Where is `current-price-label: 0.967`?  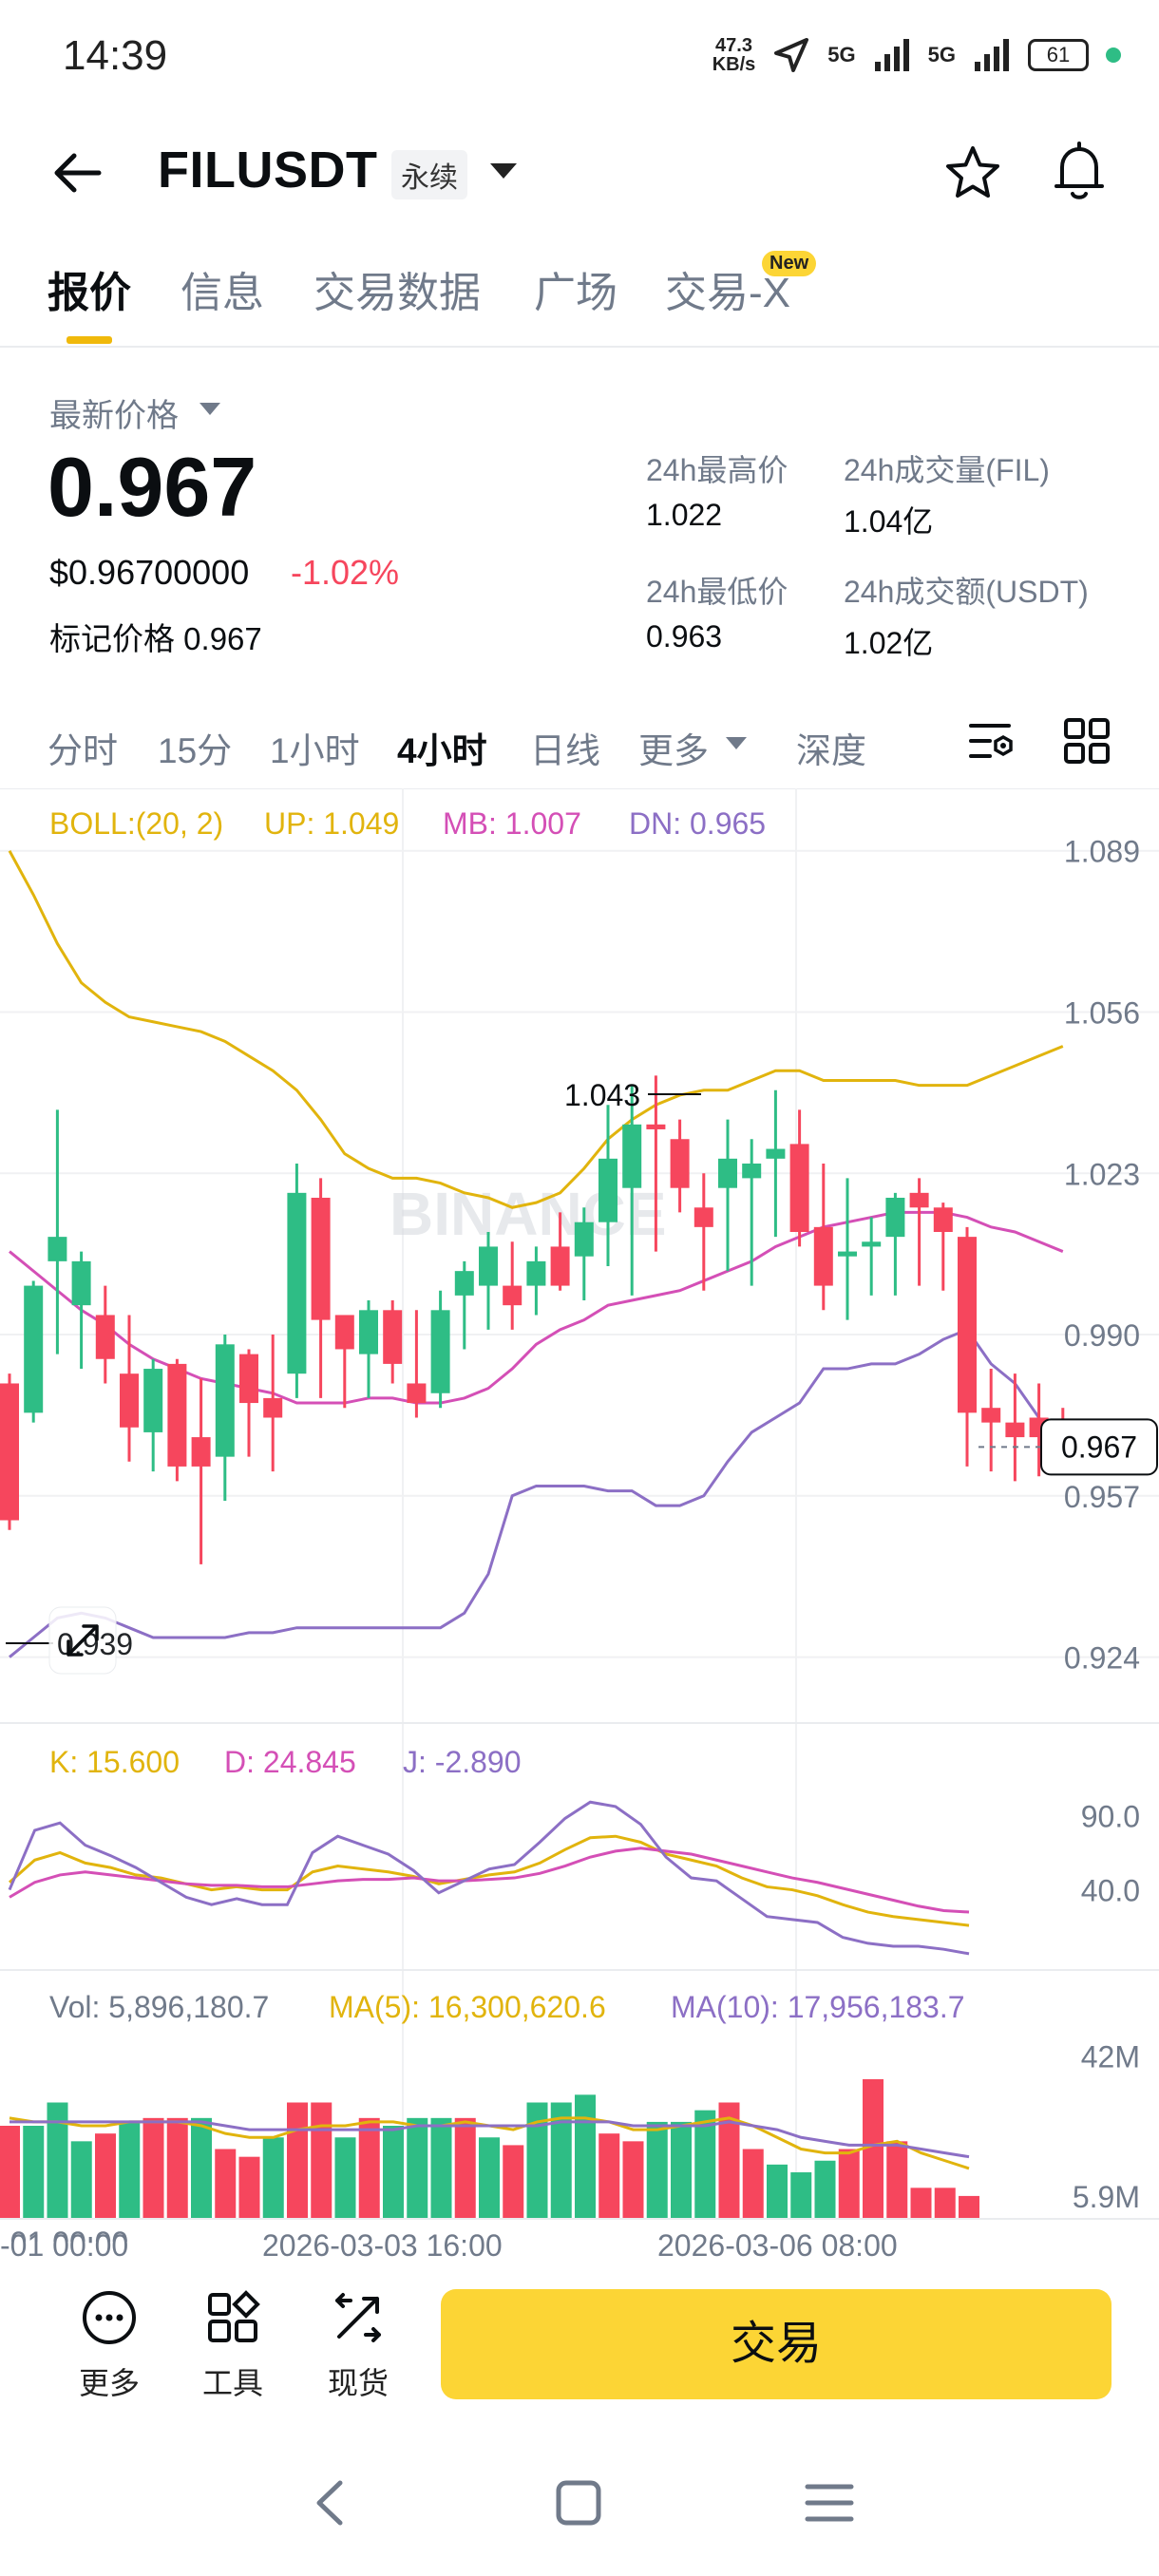 current-price-label: 0.967 is located at coordinates (1099, 1447).